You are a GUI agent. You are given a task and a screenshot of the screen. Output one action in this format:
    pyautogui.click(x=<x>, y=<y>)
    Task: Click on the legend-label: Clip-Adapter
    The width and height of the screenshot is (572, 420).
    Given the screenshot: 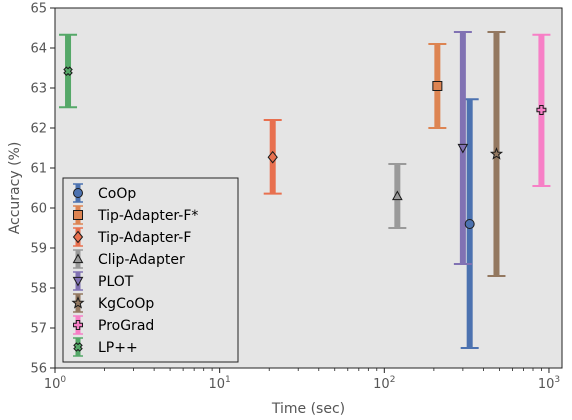 What is the action you would take?
    pyautogui.click(x=141, y=260)
    